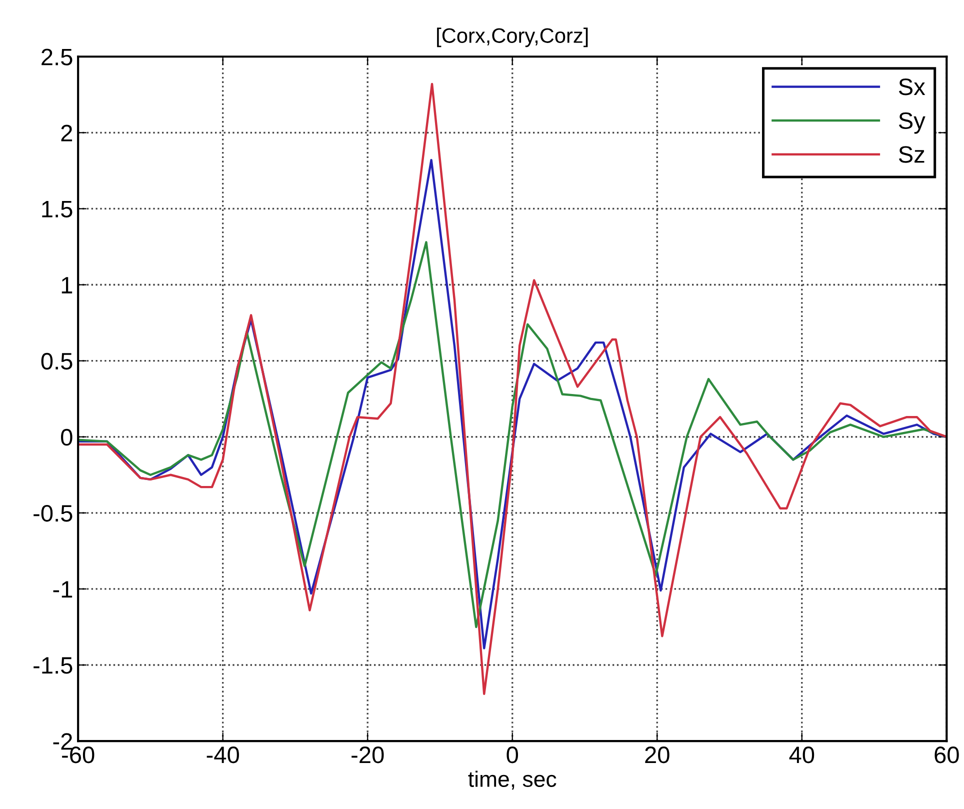 The width and height of the screenshot is (964, 809). Describe the element at coordinates (66, 133) in the screenshot. I see `y-tick-label: 2` at that location.